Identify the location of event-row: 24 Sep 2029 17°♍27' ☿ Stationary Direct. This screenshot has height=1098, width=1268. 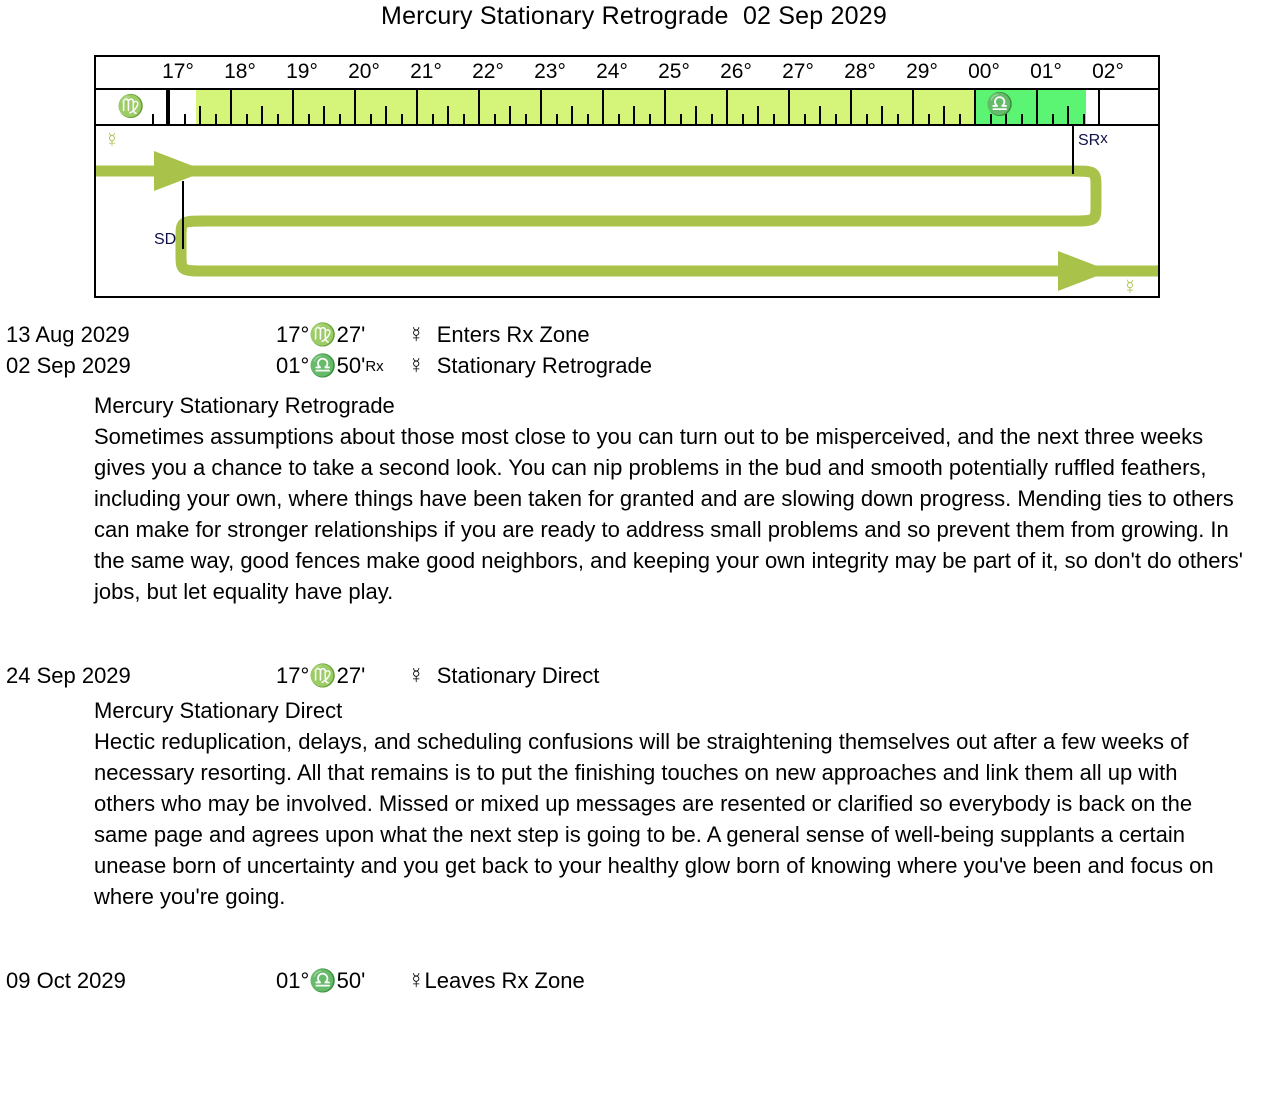
(634, 678).